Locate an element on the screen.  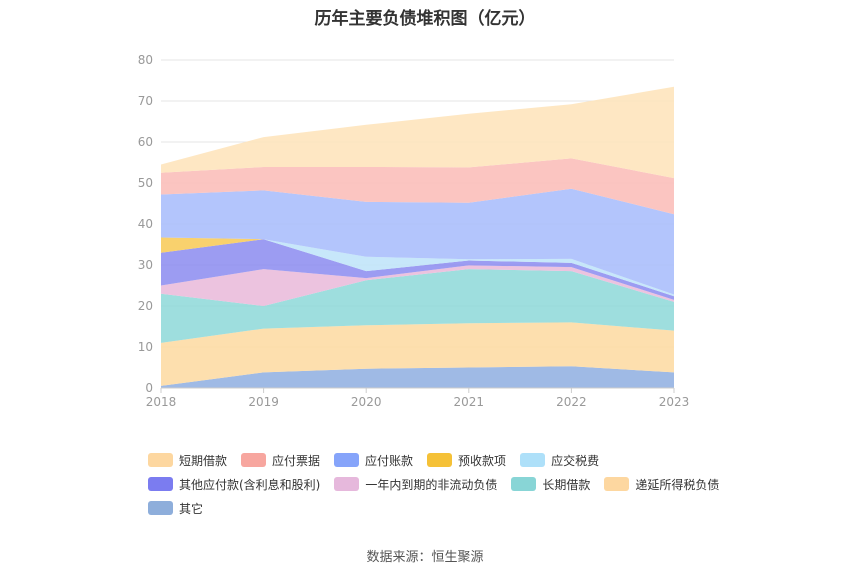
y-tick-label: 0 is located at coordinates (149, 388).